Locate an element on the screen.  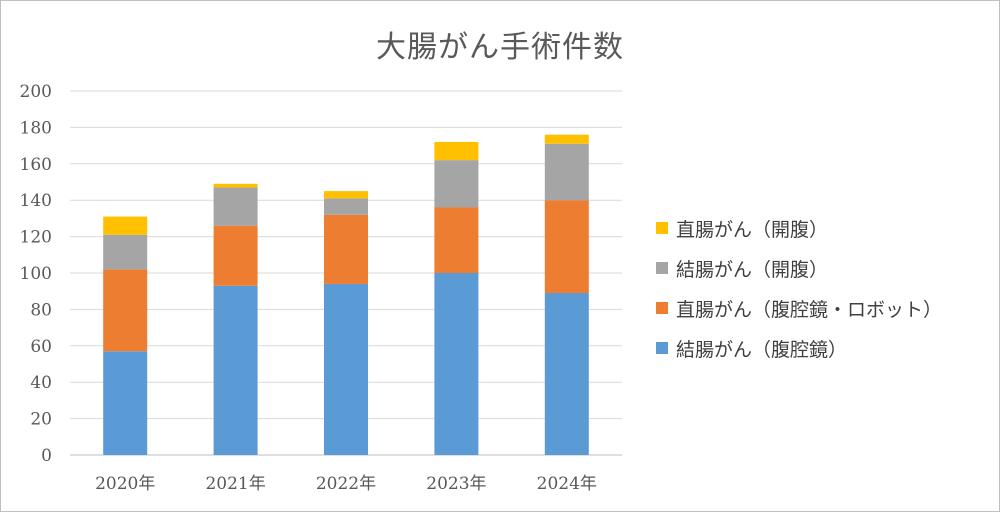
chart-title: 大腸がん手術件数 is located at coordinates (500, 47).